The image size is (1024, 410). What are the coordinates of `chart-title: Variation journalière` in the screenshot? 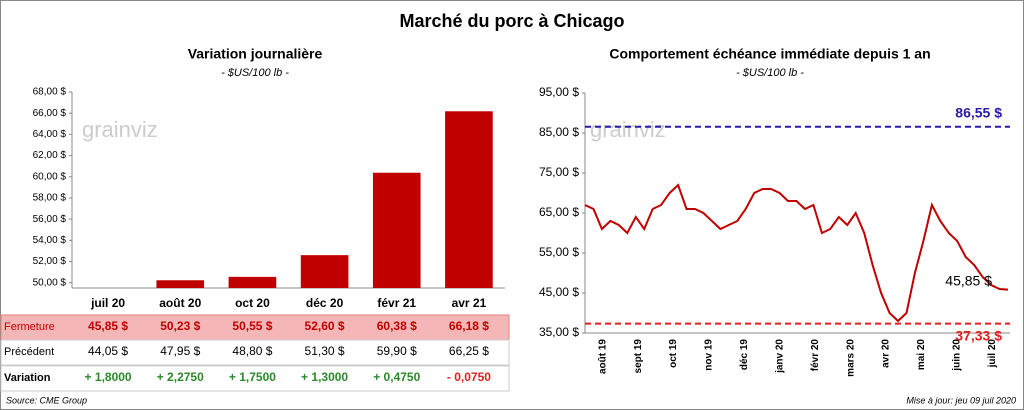 It's located at (255, 54).